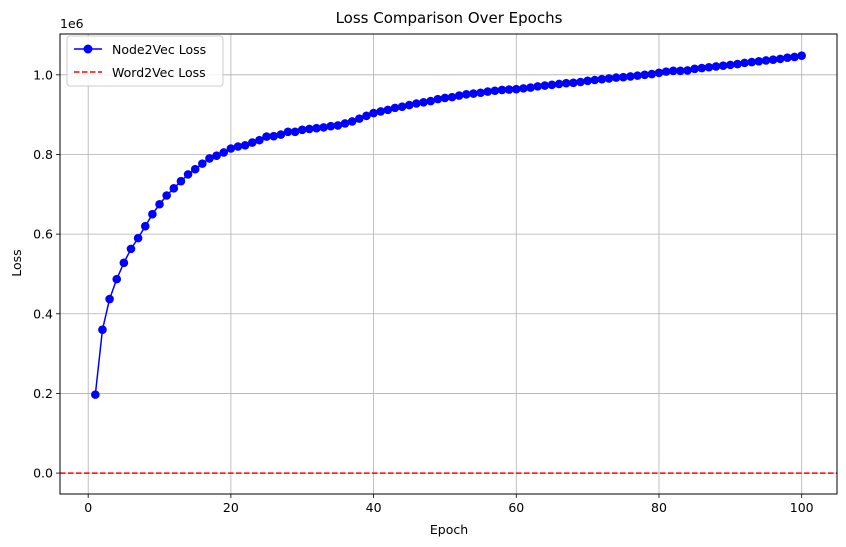 The width and height of the screenshot is (846, 547). What do you see at coordinates (231, 507) in the screenshot?
I see `x-tick-label: 20` at bounding box center [231, 507].